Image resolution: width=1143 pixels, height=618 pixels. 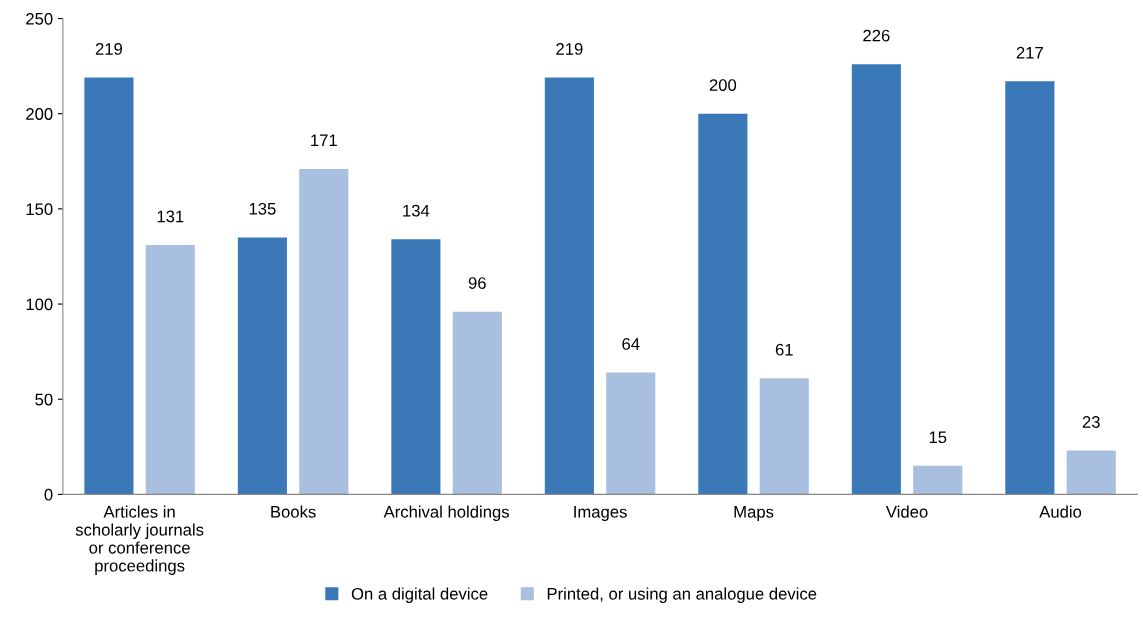 What do you see at coordinates (39, 114) in the screenshot?
I see `y-tick-label: 200` at bounding box center [39, 114].